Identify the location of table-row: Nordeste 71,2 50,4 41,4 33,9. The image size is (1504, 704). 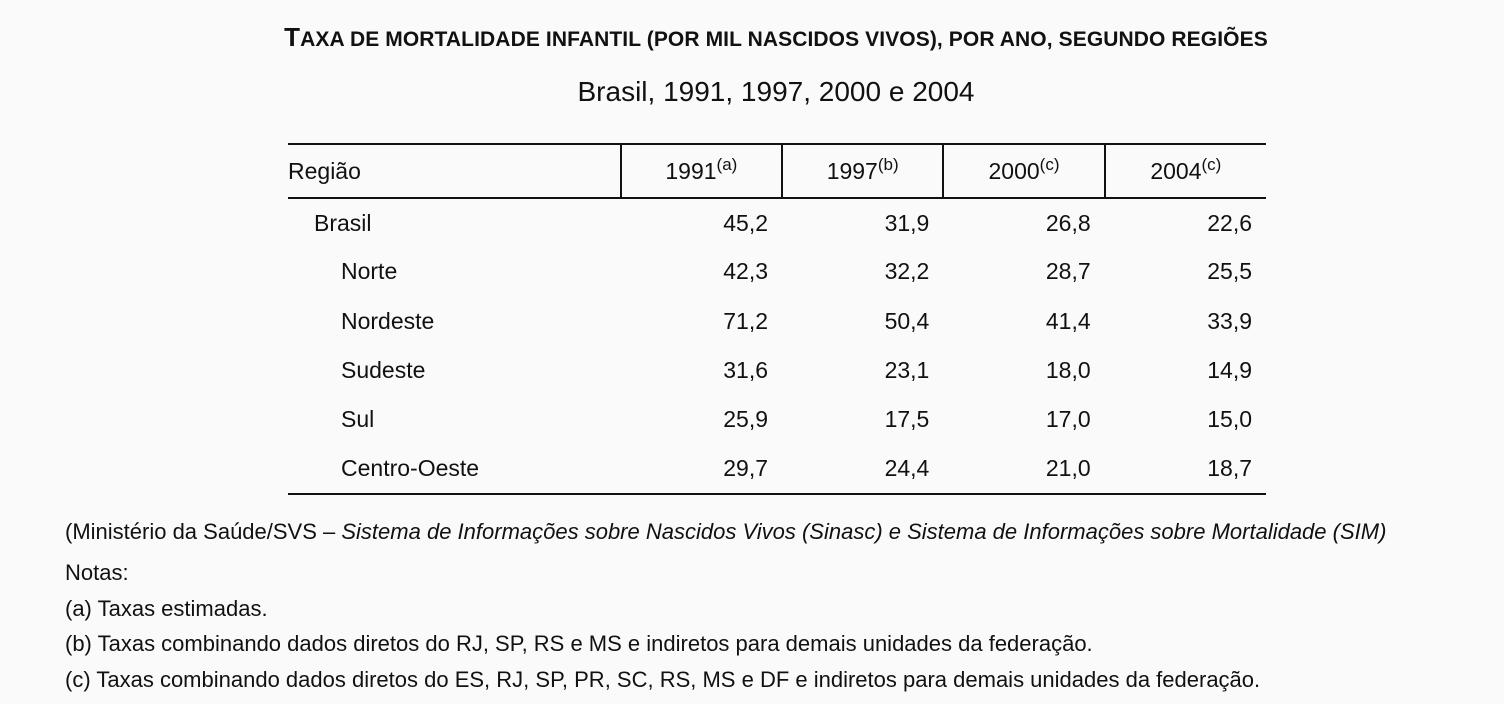
(777, 321).